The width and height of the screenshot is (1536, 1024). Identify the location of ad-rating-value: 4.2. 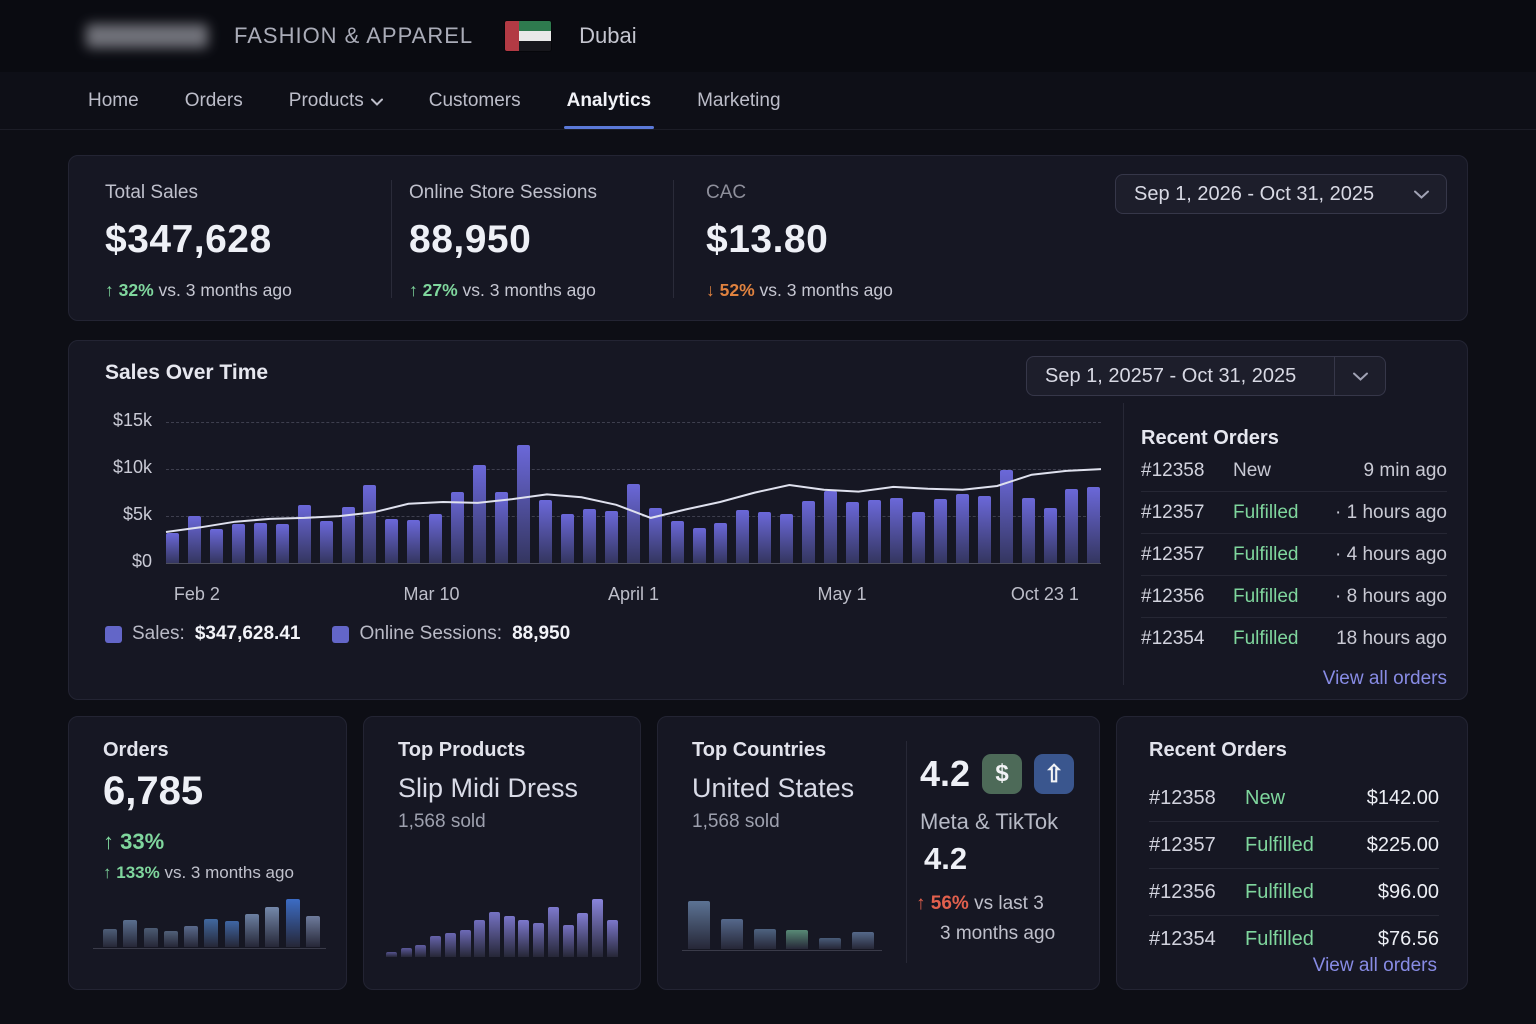
(945, 773).